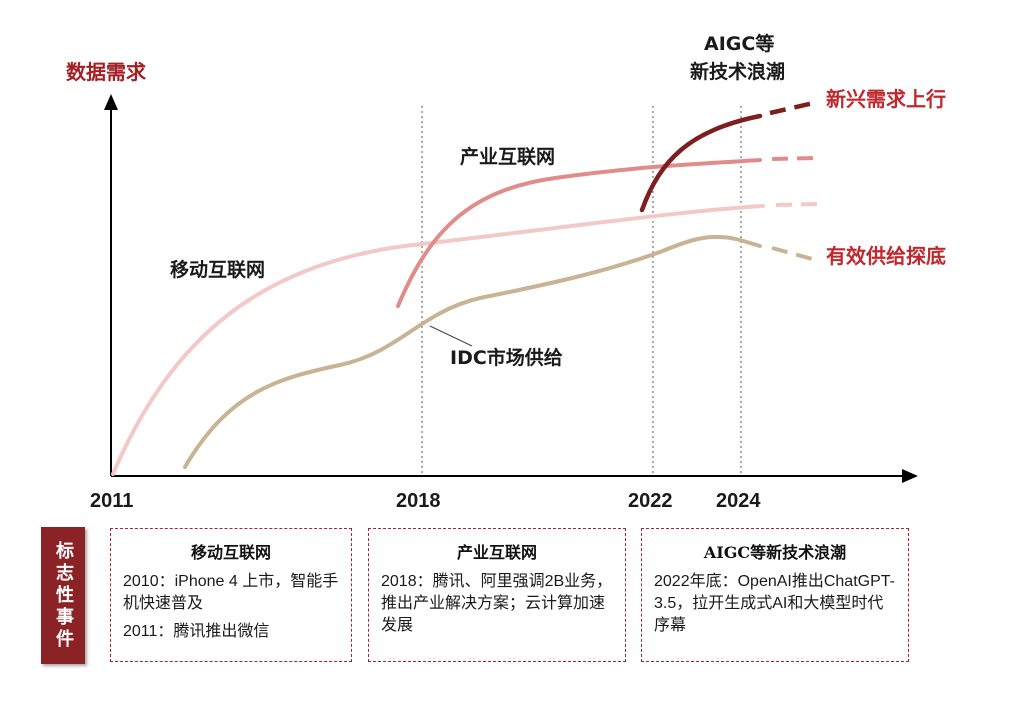 The image size is (1012, 704). I want to click on x-tick-2011: 2011, so click(111, 501).